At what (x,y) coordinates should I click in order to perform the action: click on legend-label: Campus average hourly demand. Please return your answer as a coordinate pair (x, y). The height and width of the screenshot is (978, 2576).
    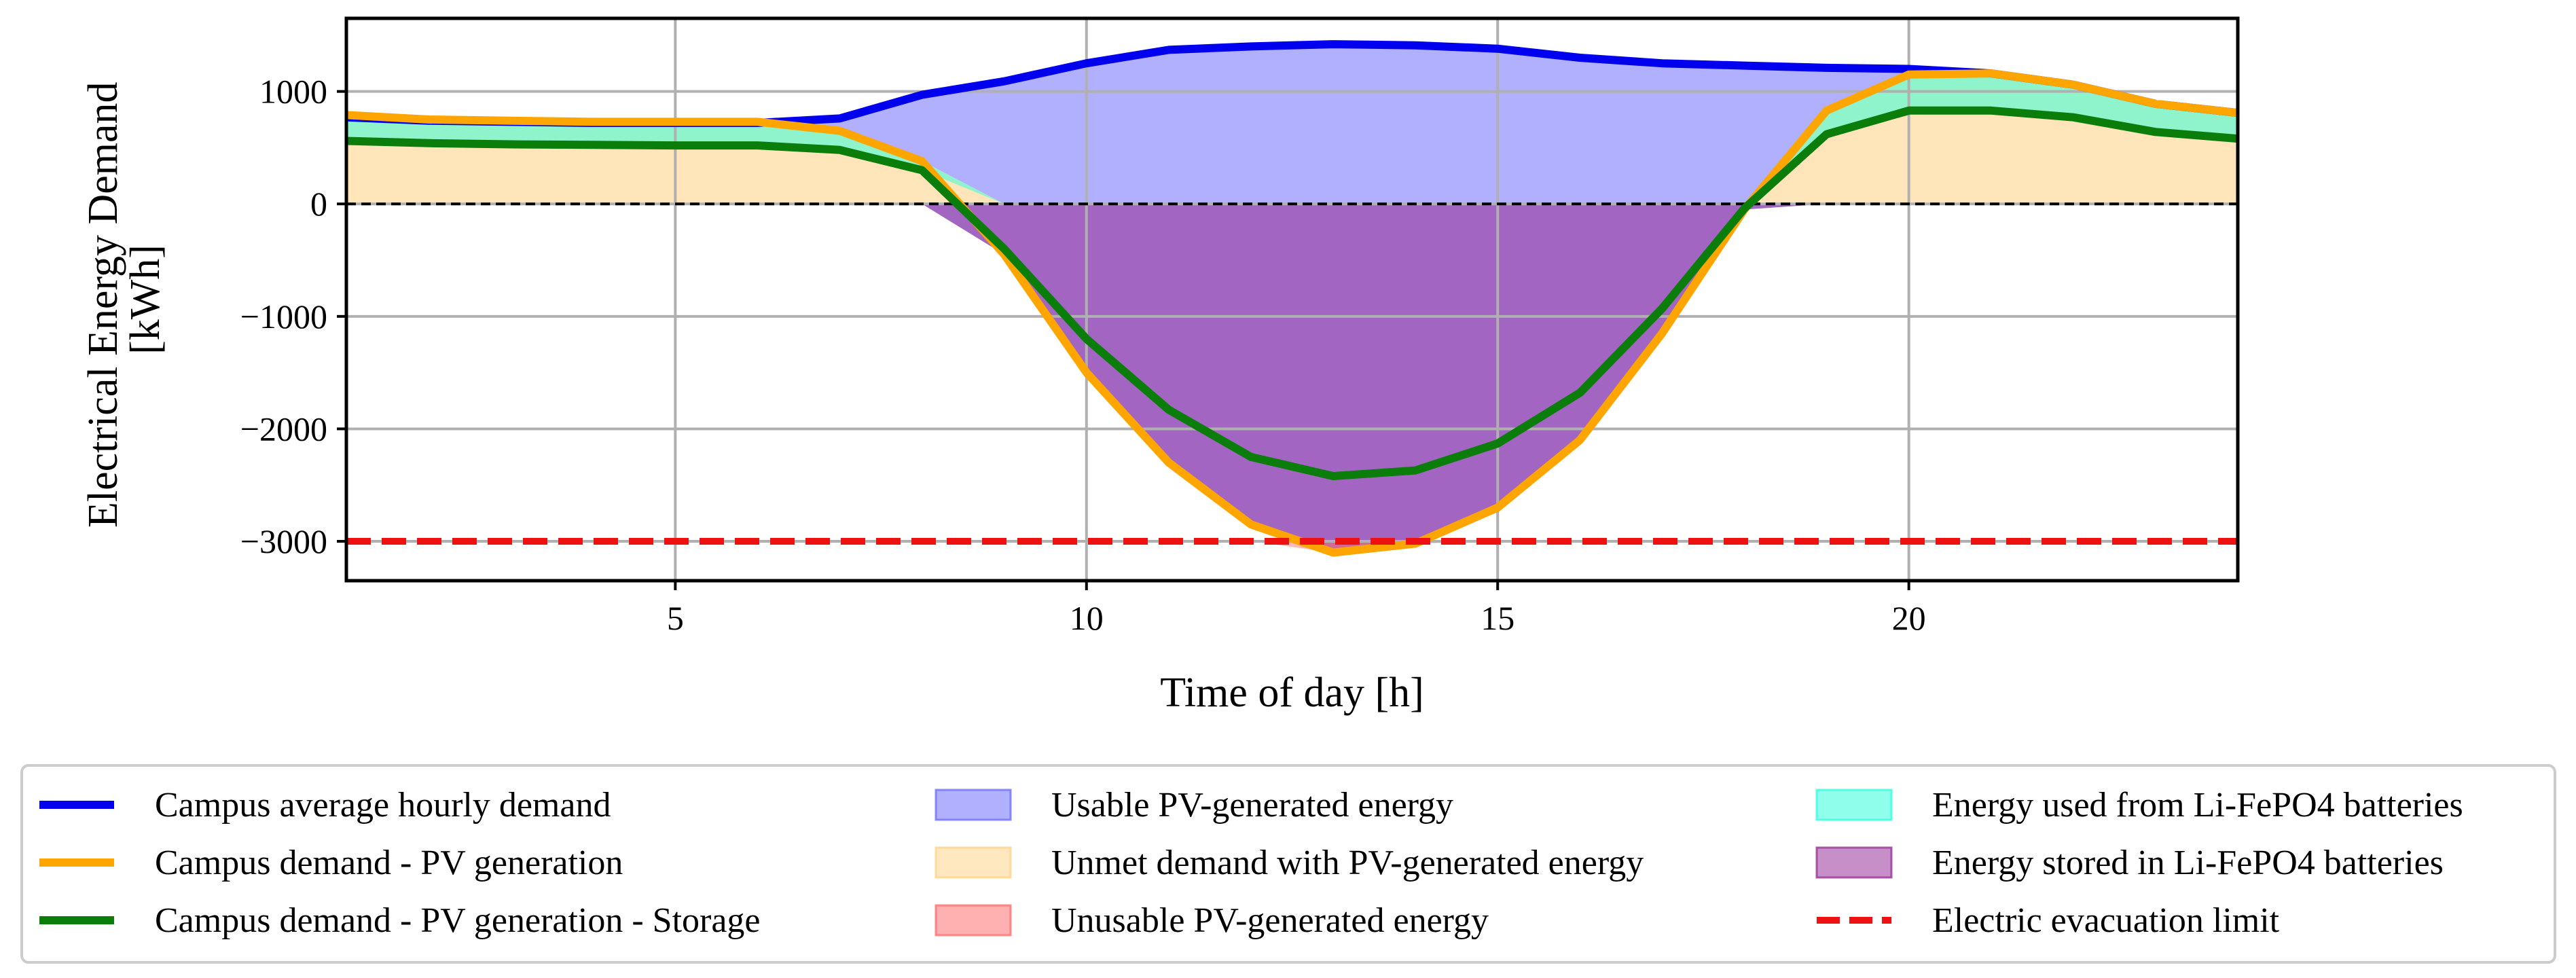
    Looking at the image, I should click on (383, 805).